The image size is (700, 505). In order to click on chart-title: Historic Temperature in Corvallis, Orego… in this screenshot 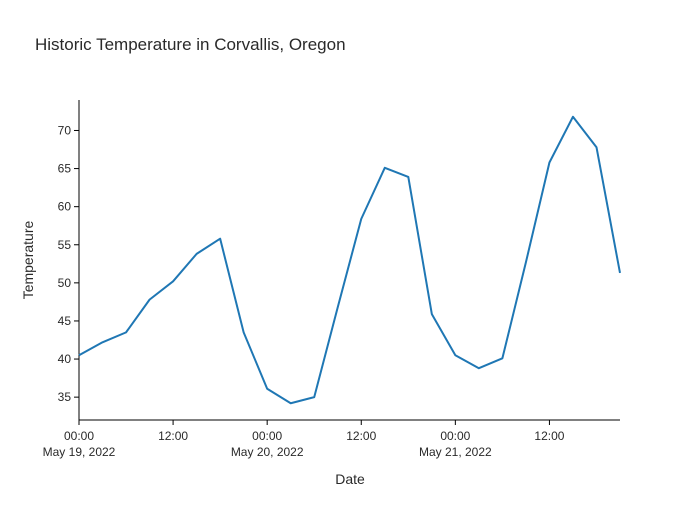, I will do `click(190, 44)`.